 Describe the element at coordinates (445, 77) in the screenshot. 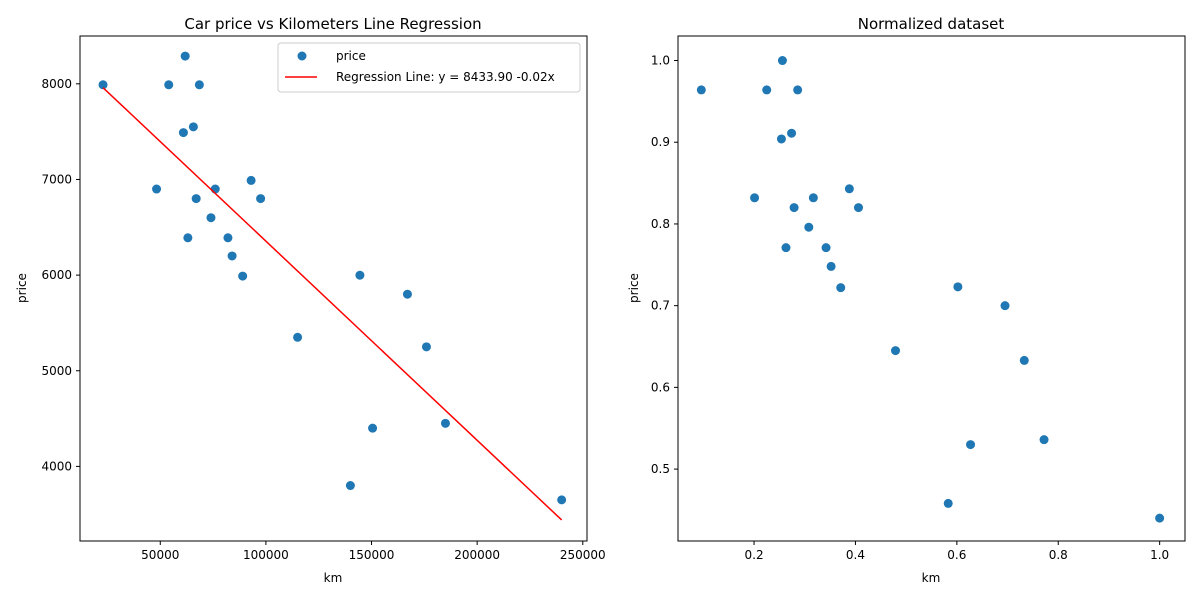

I see `legend-label-regression-line: Regression Line: y = 8433.90 -0.02x` at that location.